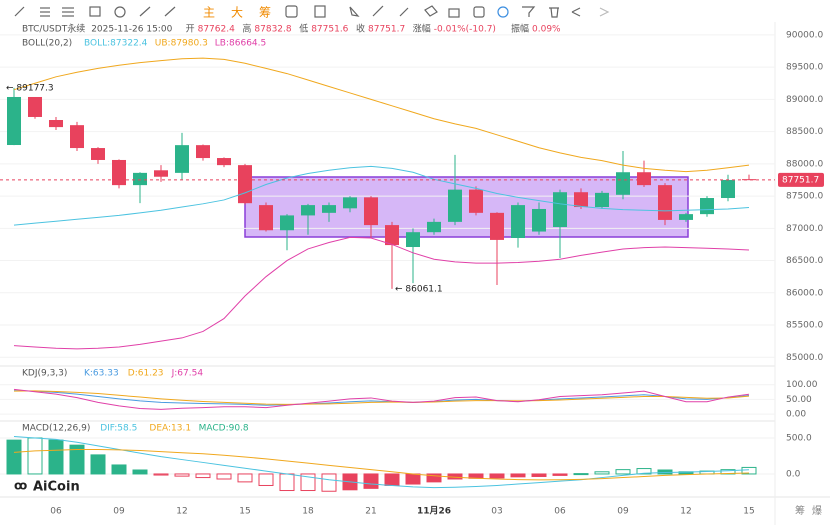 The width and height of the screenshot is (830, 525). What do you see at coordinates (804, 132) in the screenshot?
I see `y-tick-label: 88500.0` at bounding box center [804, 132].